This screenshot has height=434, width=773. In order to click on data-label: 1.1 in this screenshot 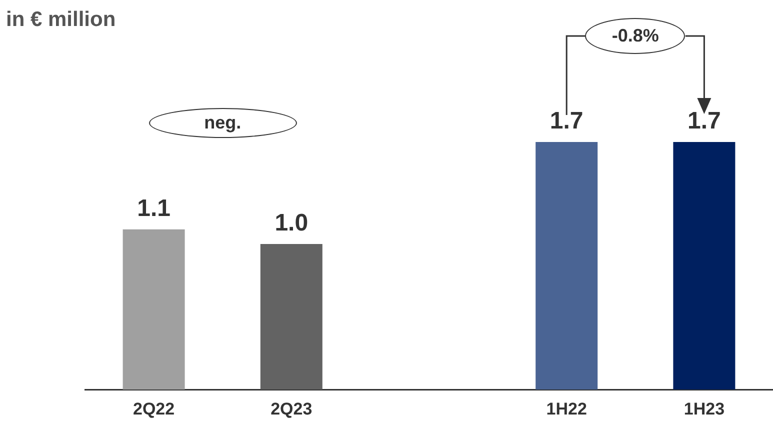, I will do `click(153, 208)`.